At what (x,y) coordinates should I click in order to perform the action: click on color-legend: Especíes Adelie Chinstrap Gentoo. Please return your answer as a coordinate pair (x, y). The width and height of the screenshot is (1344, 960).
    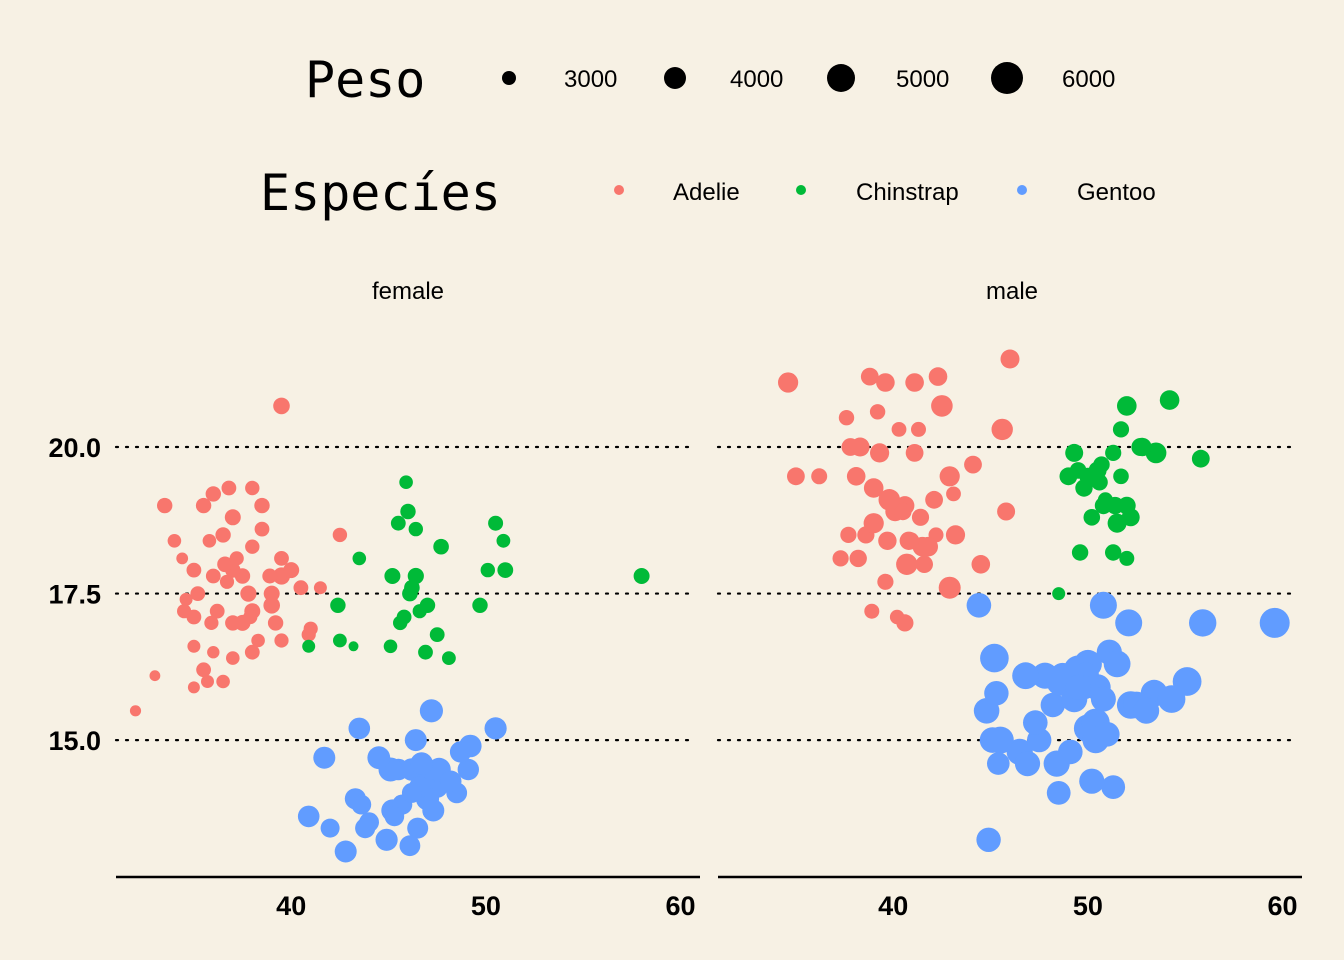
    Looking at the image, I should click on (708, 193).